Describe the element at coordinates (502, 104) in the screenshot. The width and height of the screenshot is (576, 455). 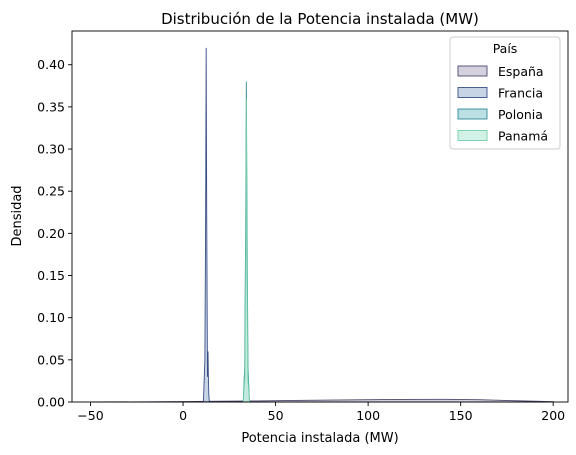
I see `legend-items: España Francia Polonia Panamá` at that location.